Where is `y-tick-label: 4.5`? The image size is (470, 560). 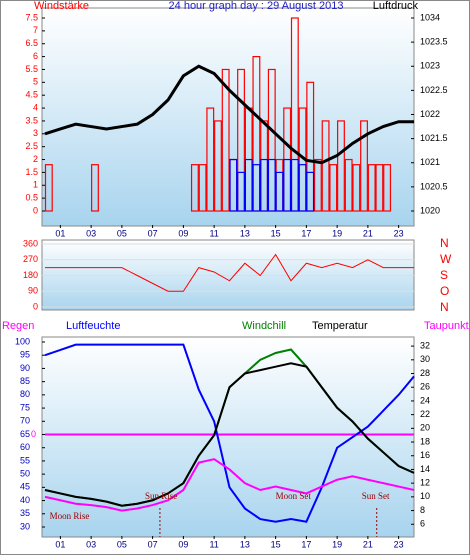 y-tick-label: 4.5 is located at coordinates (31, 95).